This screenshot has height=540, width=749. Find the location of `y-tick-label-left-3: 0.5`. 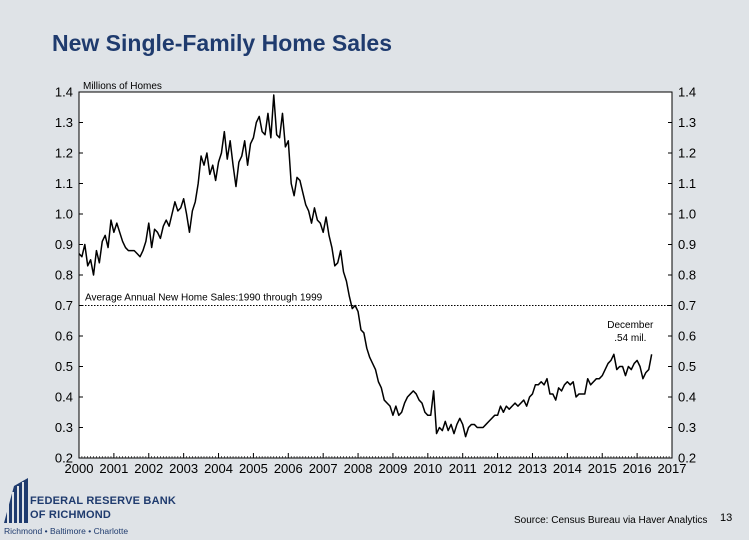

y-tick-label-left-3: 0.5 is located at coordinates (64, 366).